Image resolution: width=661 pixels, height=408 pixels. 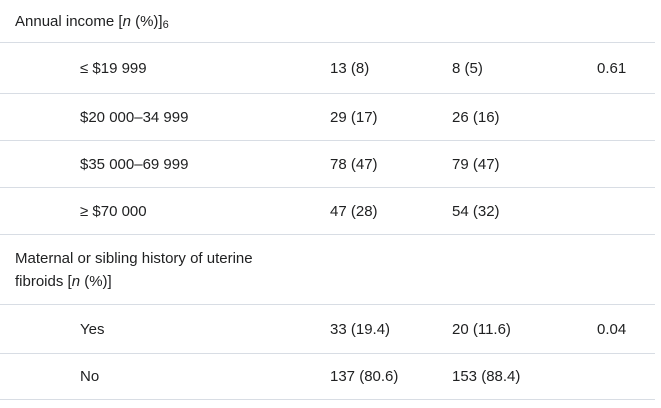 I want to click on section-header-text: Annual income [n (%)]6, so click(x=143, y=21).